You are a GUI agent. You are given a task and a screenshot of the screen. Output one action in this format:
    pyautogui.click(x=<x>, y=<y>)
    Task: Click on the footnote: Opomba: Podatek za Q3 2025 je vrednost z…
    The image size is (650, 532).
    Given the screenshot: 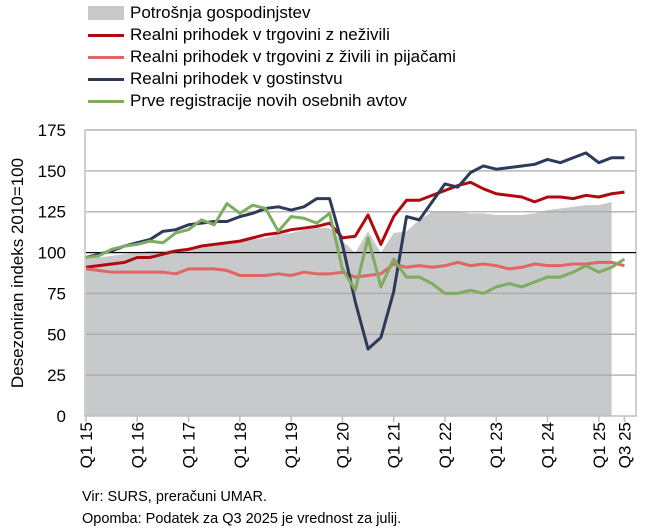 What is the action you would take?
    pyautogui.click(x=242, y=519)
    